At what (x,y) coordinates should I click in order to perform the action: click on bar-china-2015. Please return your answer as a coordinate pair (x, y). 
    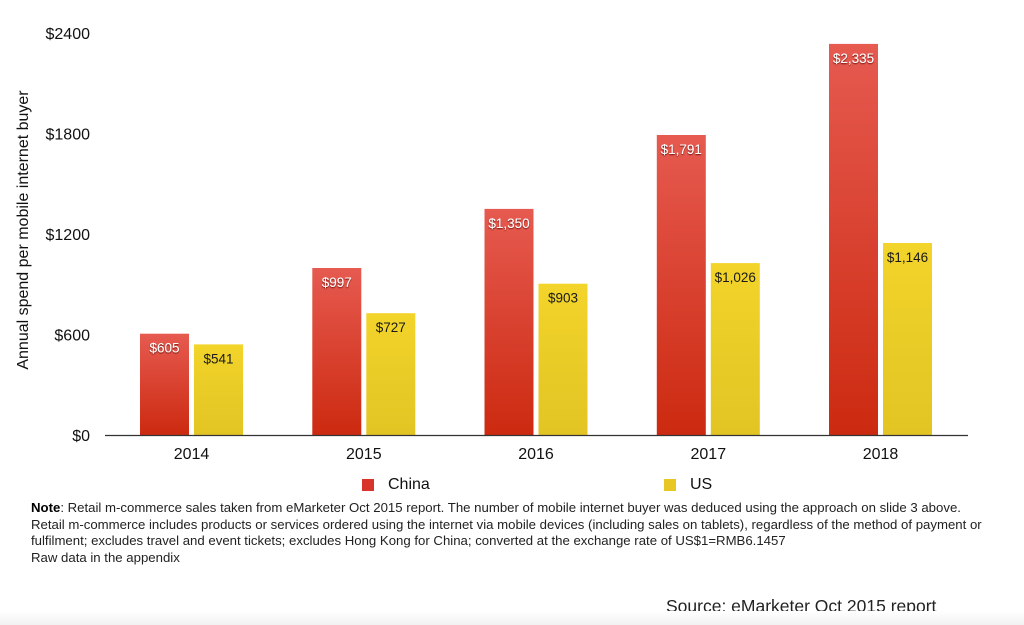
    Looking at the image, I should click on (337, 351).